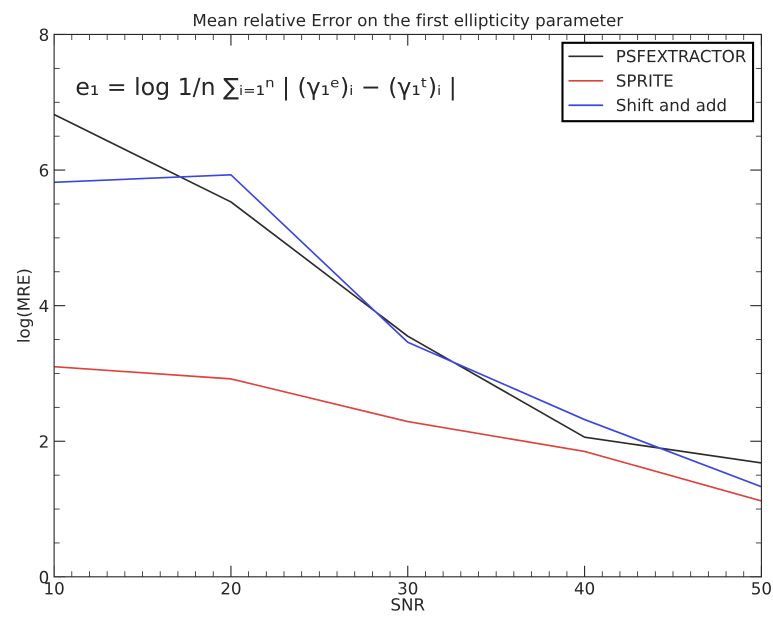  What do you see at coordinates (44, 441) in the screenshot?
I see `y-tick-label: 2` at bounding box center [44, 441].